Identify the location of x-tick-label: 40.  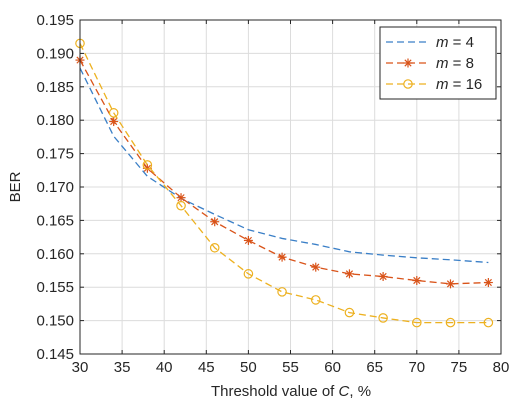
(164, 367).